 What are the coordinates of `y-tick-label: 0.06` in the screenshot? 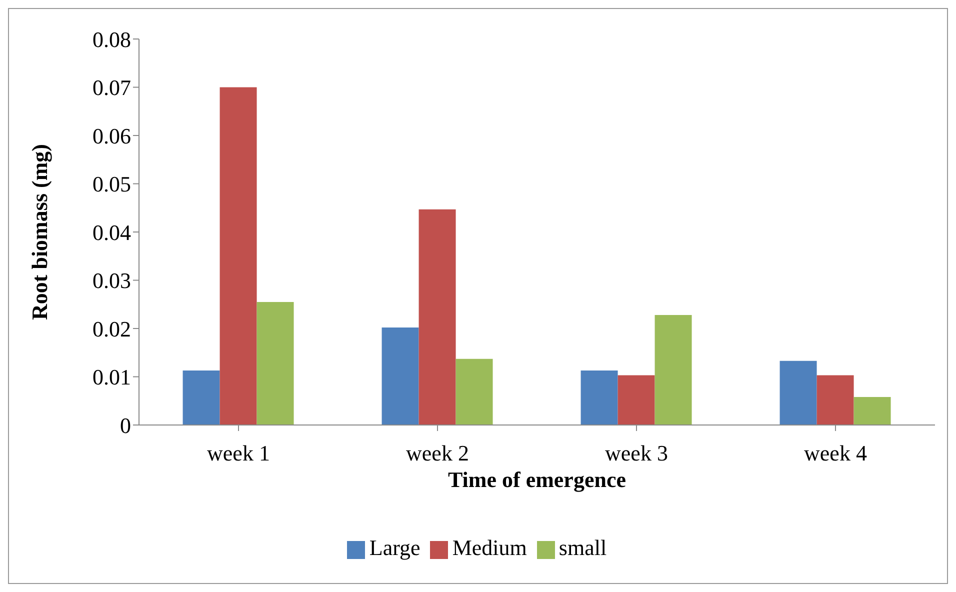 It's located at (111, 135).